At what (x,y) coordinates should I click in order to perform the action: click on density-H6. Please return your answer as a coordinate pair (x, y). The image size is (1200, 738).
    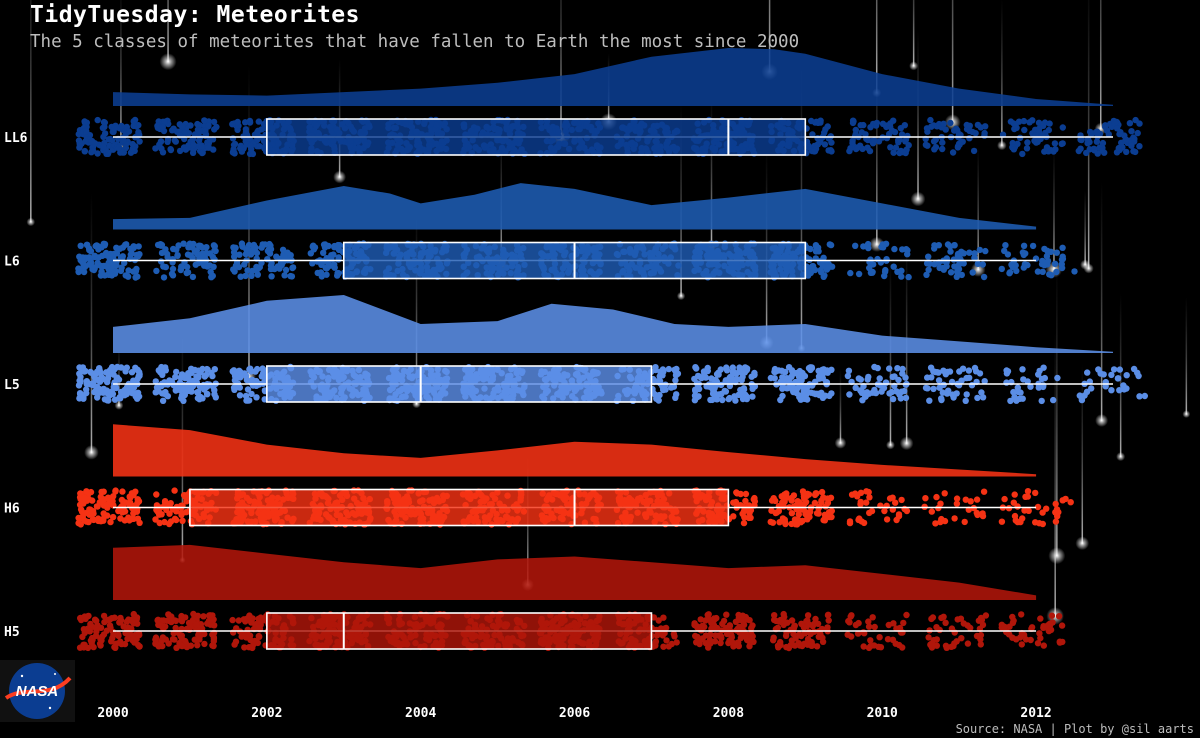
    Looking at the image, I should click on (575, 450).